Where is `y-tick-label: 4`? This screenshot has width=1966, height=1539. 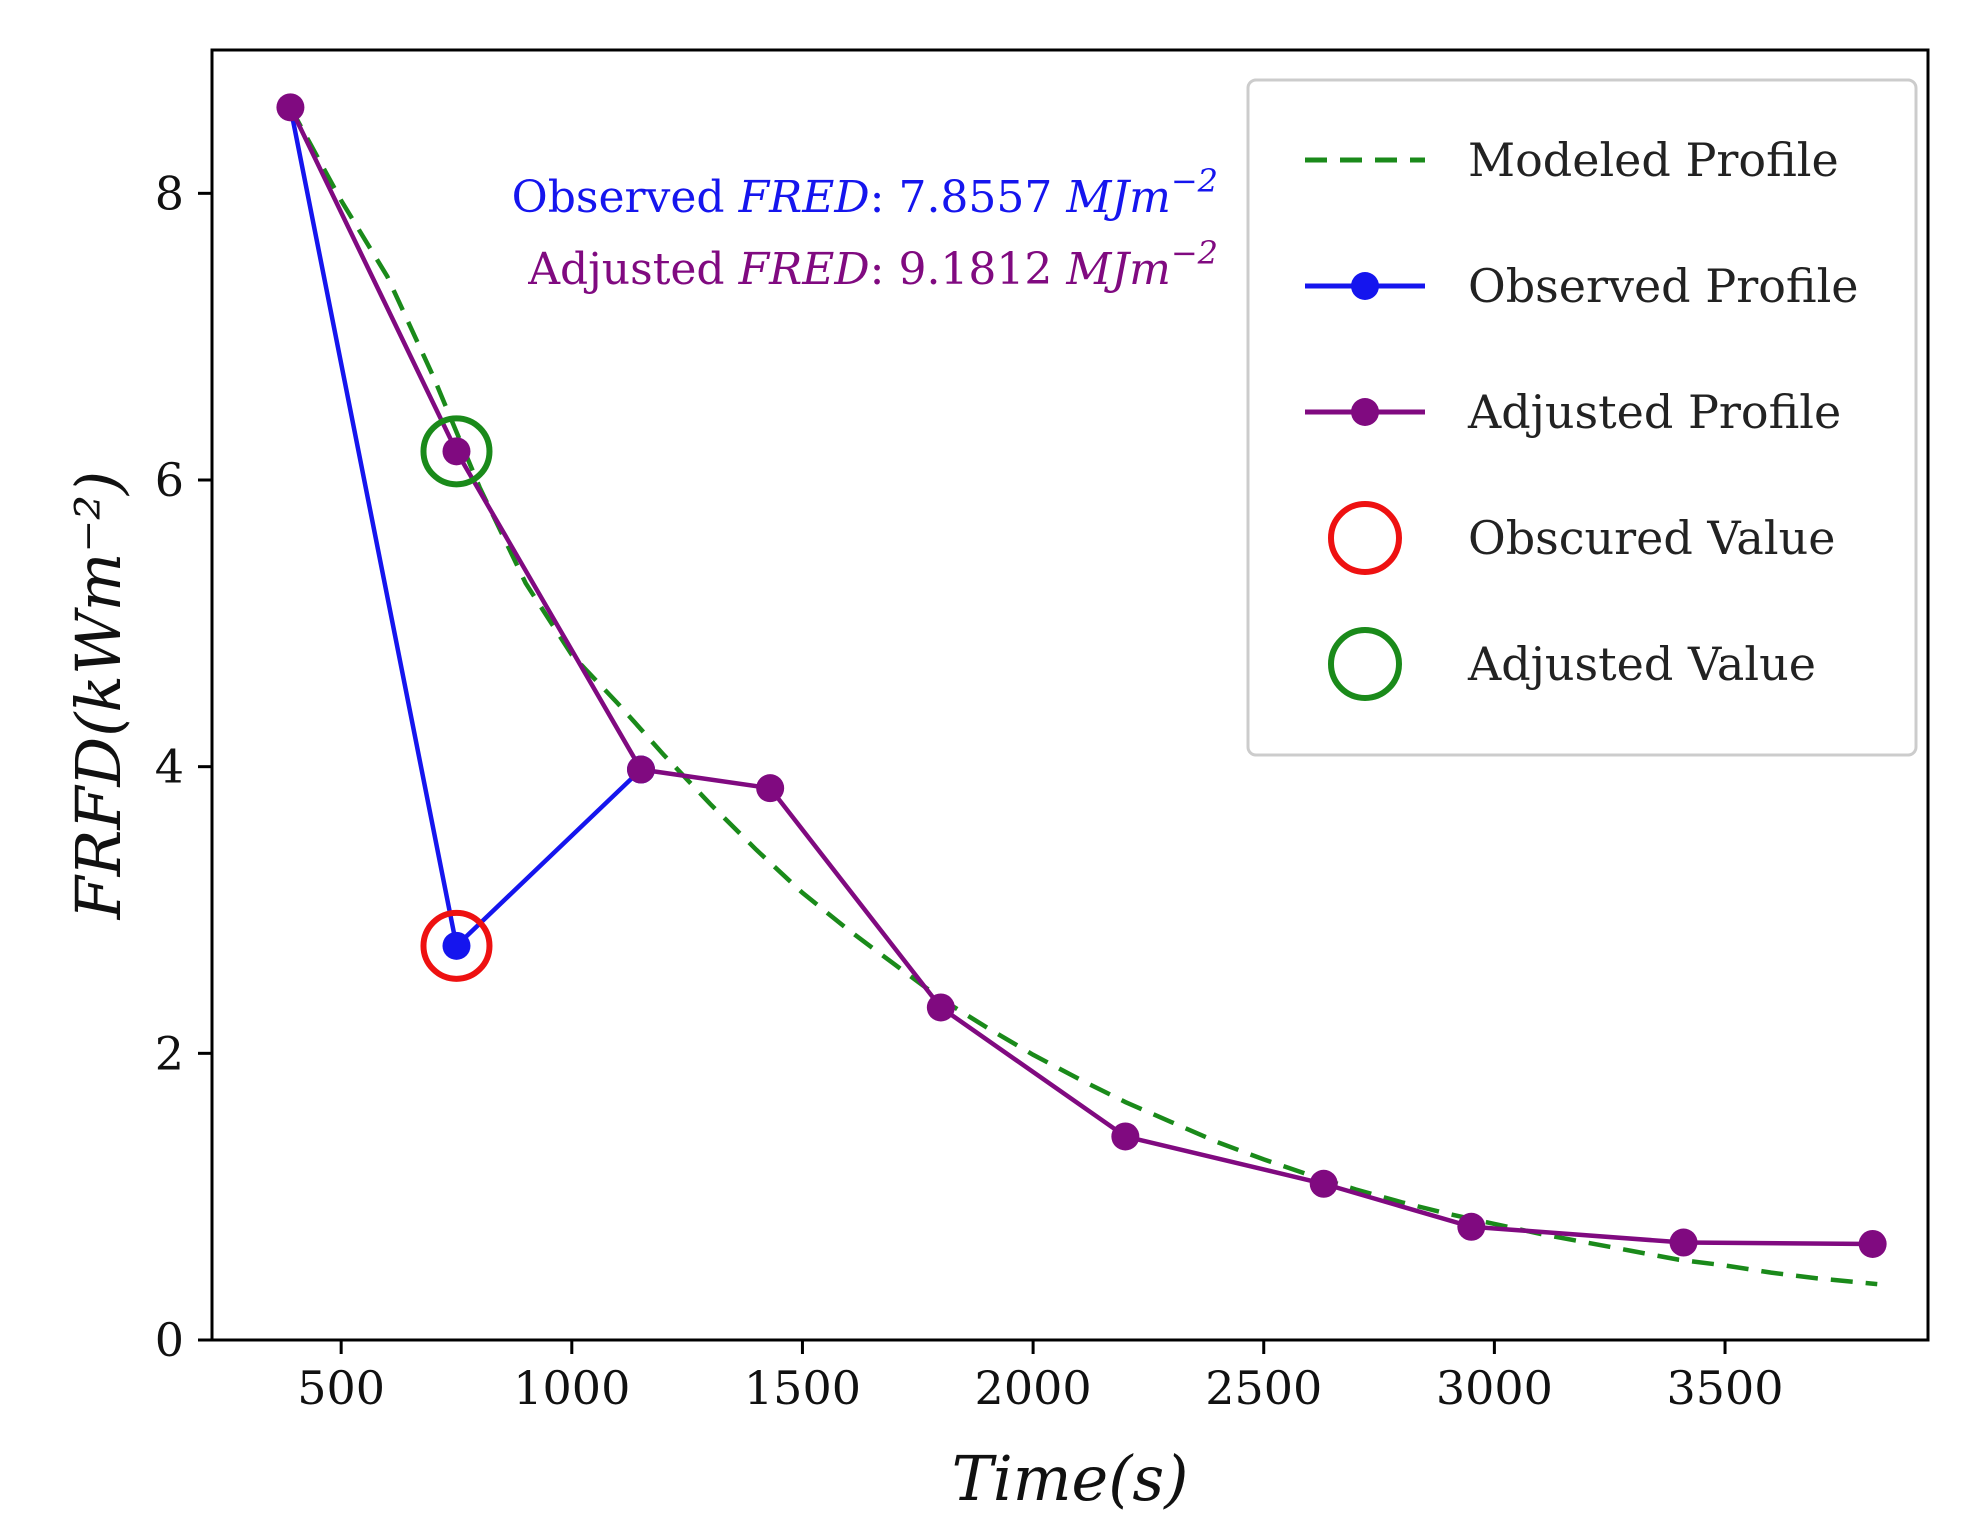
y-tick-label: 4 is located at coordinates (169, 767).